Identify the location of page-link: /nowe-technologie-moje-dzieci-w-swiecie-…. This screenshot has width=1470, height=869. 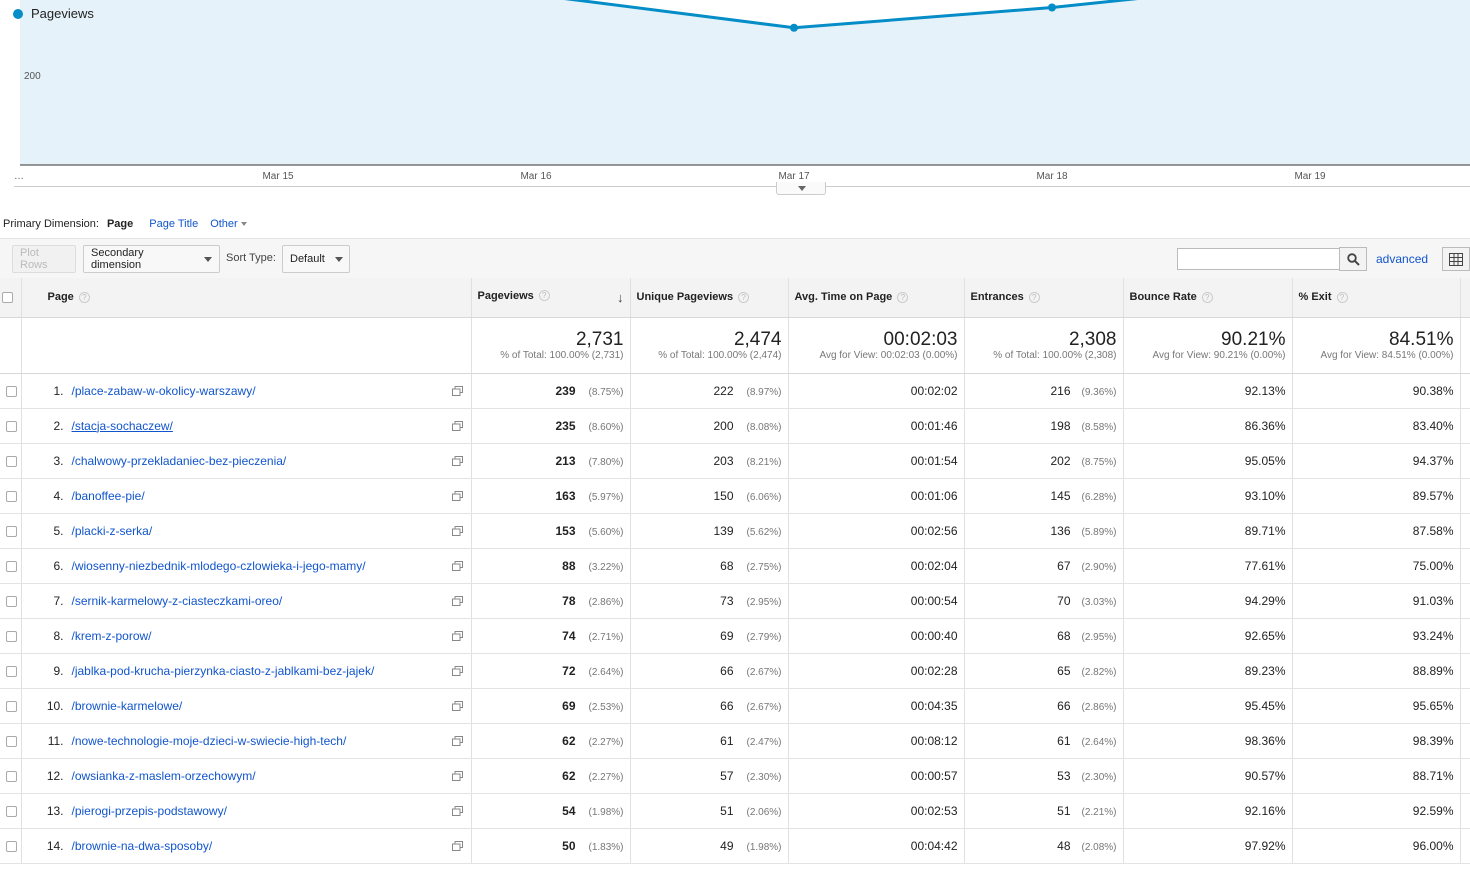
(209, 740).